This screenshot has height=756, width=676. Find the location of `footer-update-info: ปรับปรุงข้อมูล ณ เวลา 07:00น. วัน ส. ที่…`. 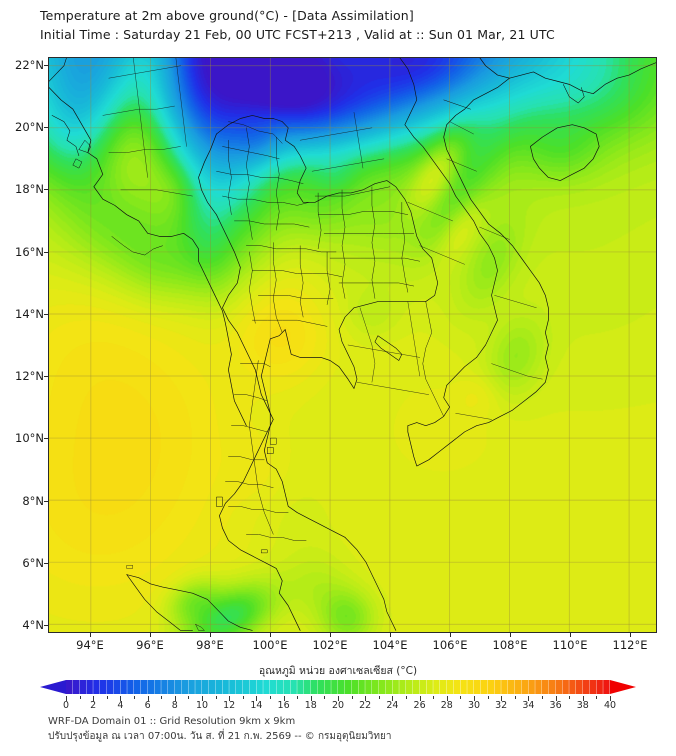

footer-update-info: ปรับปรุงข้อมูล ณ เวลา 07:00น. วัน ส. ที่… is located at coordinates (220, 736).